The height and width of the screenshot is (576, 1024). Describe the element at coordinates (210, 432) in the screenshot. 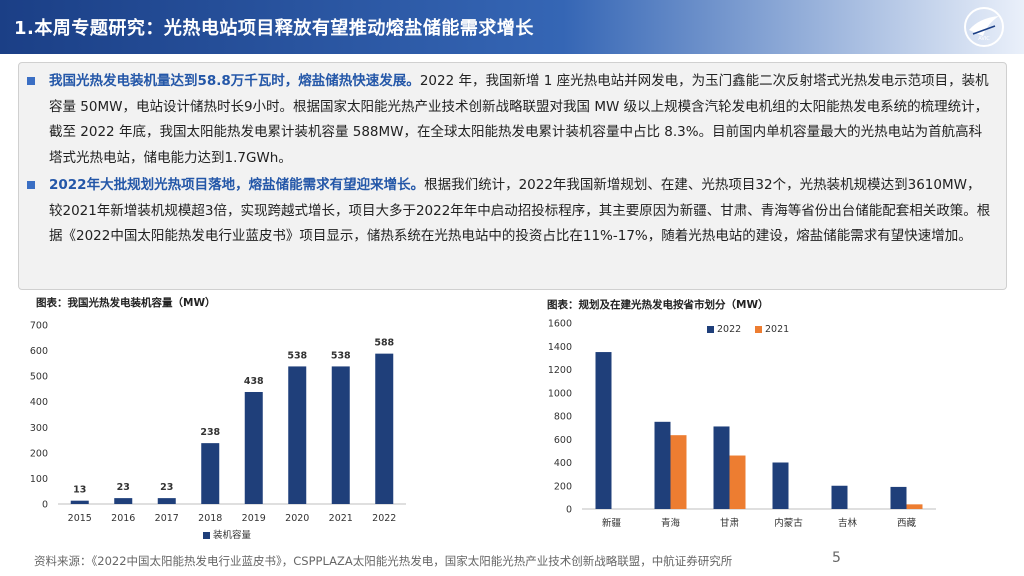

I see `data-label: 238` at that location.